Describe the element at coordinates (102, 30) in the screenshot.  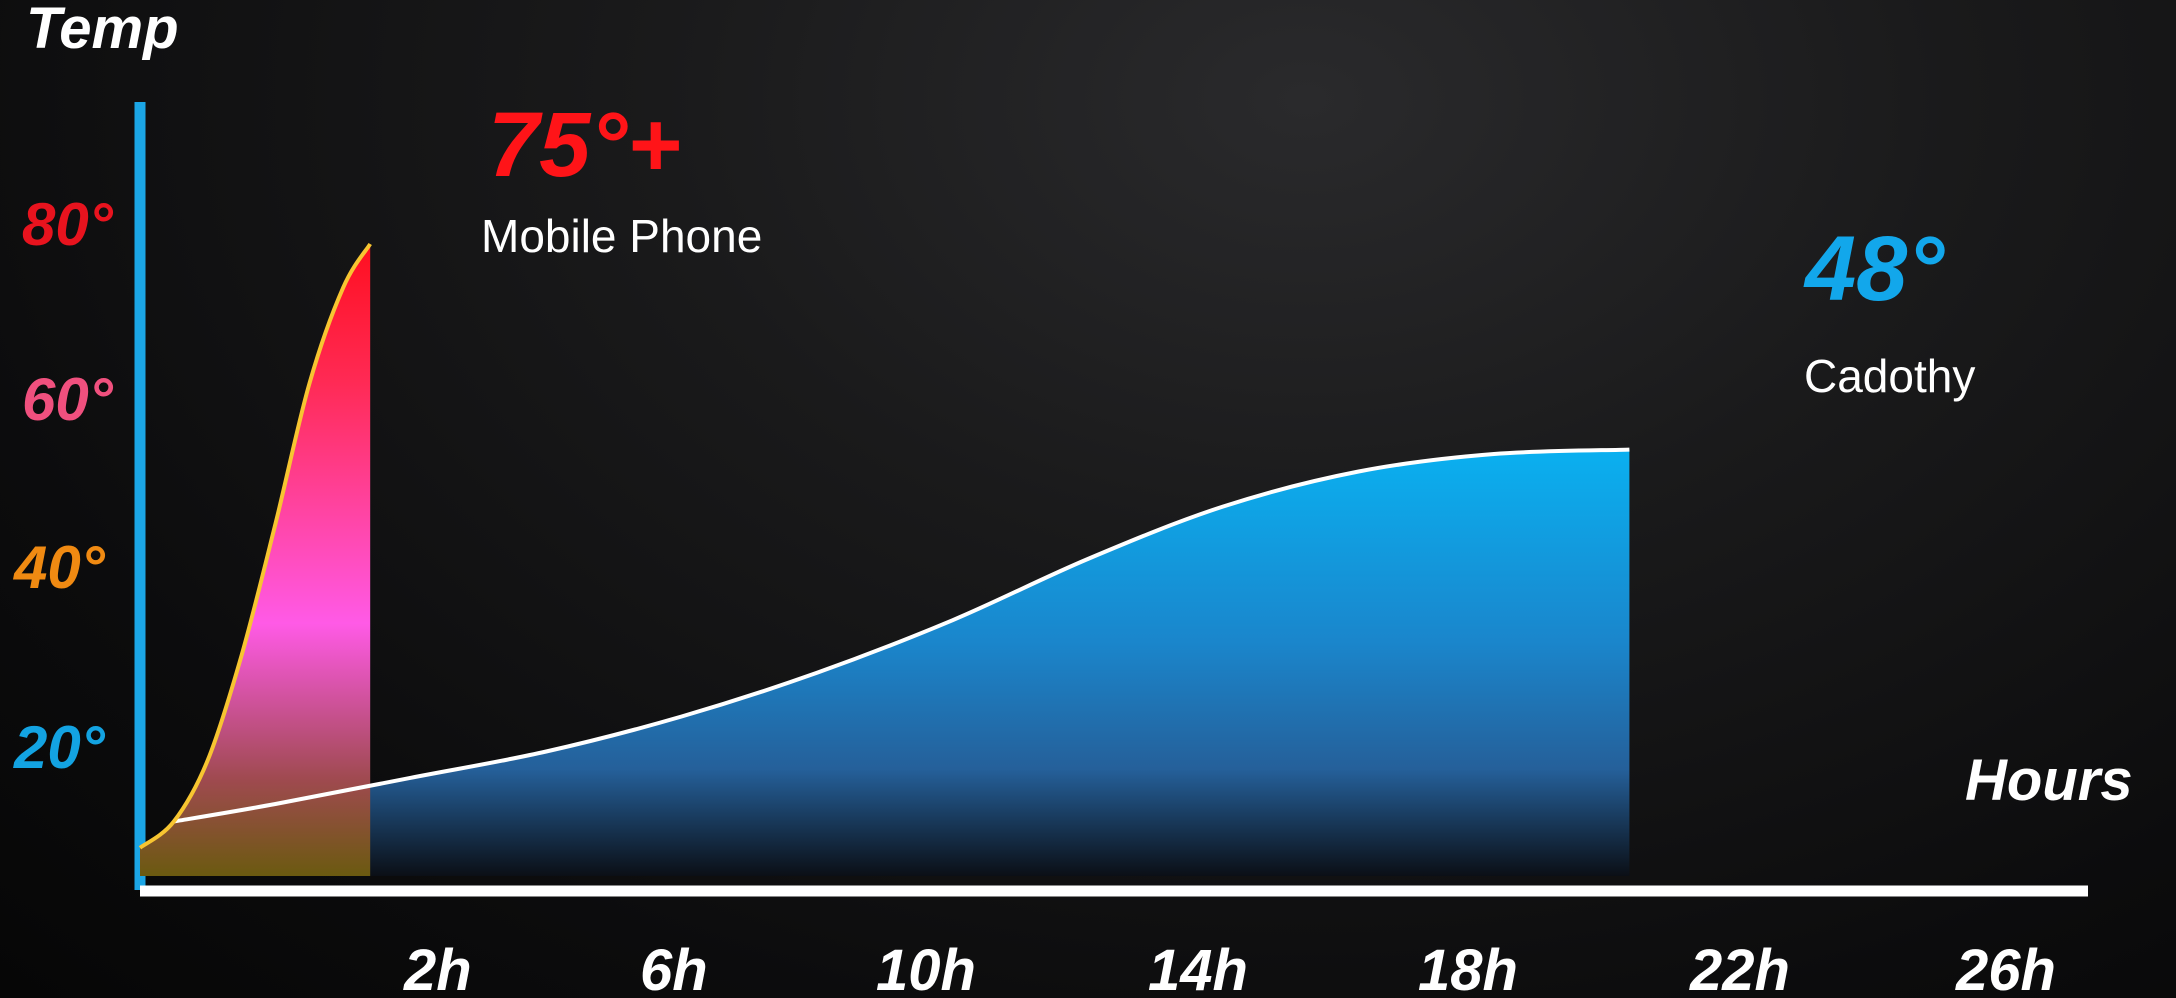
I see `y-axis-title: Temp` at that location.